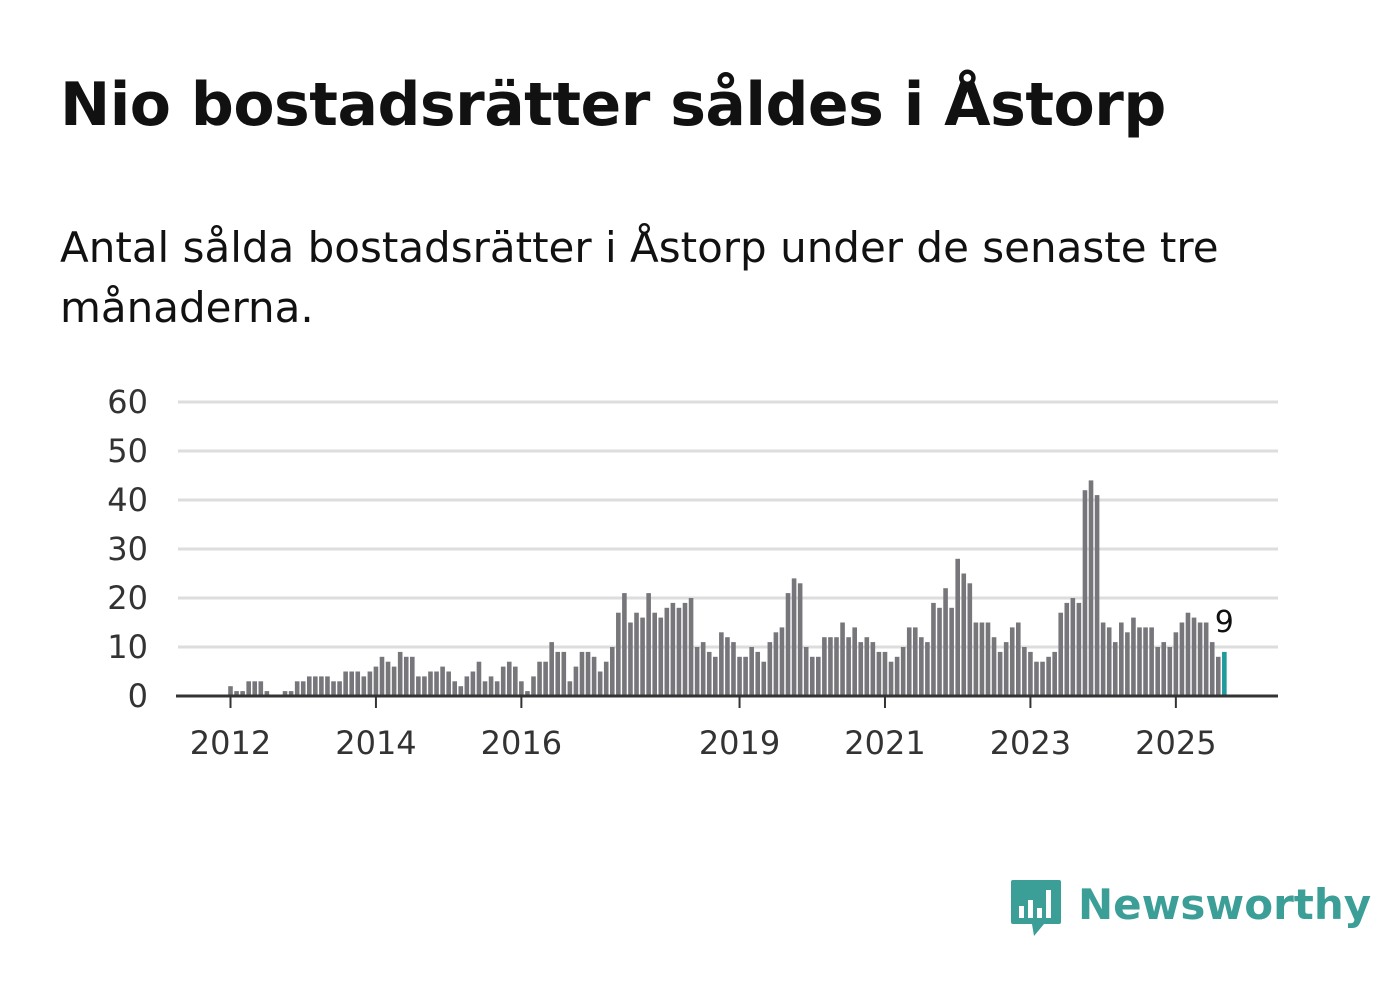 This screenshot has width=1382, height=999. I want to click on annotations: 9, so click(1224, 622).